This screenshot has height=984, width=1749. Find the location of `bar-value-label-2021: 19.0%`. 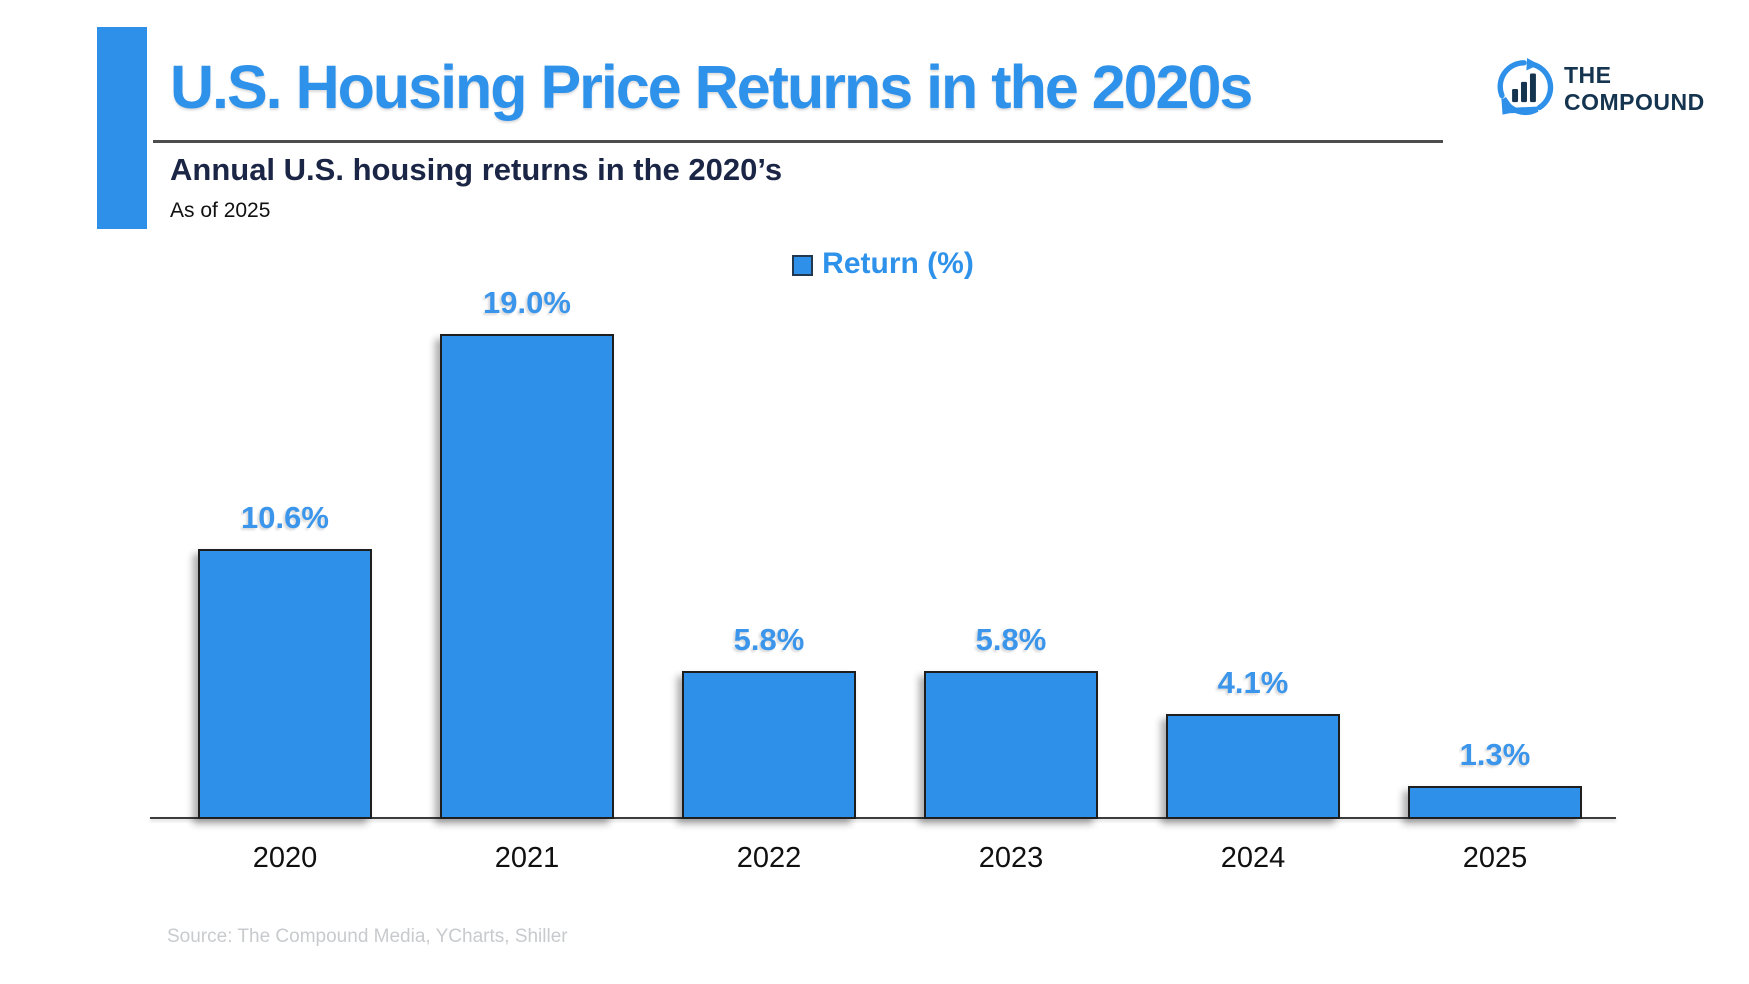

bar-value-label-2021: 19.0% is located at coordinates (527, 302).